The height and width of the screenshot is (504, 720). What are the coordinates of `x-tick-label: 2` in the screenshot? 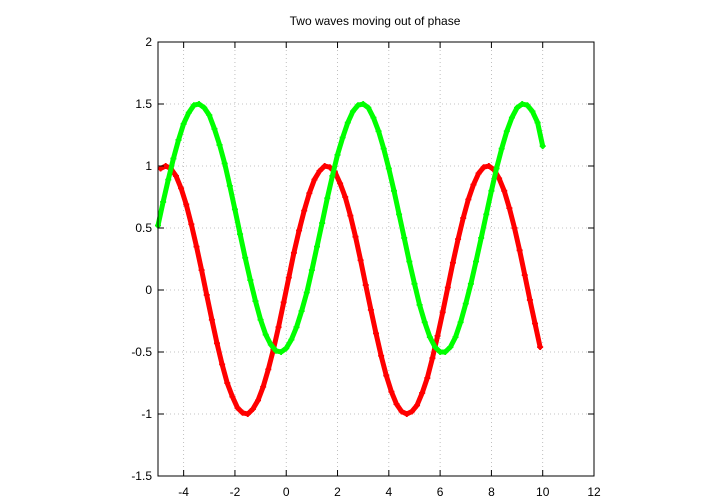 It's located at (337, 492).